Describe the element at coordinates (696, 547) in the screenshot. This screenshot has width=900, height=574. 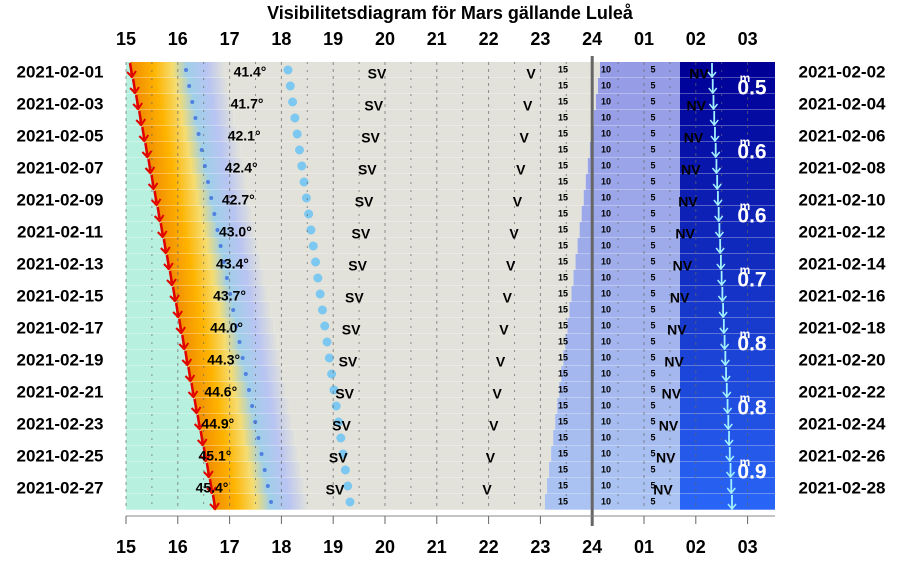
I see `hour-label-bottom: 02` at that location.